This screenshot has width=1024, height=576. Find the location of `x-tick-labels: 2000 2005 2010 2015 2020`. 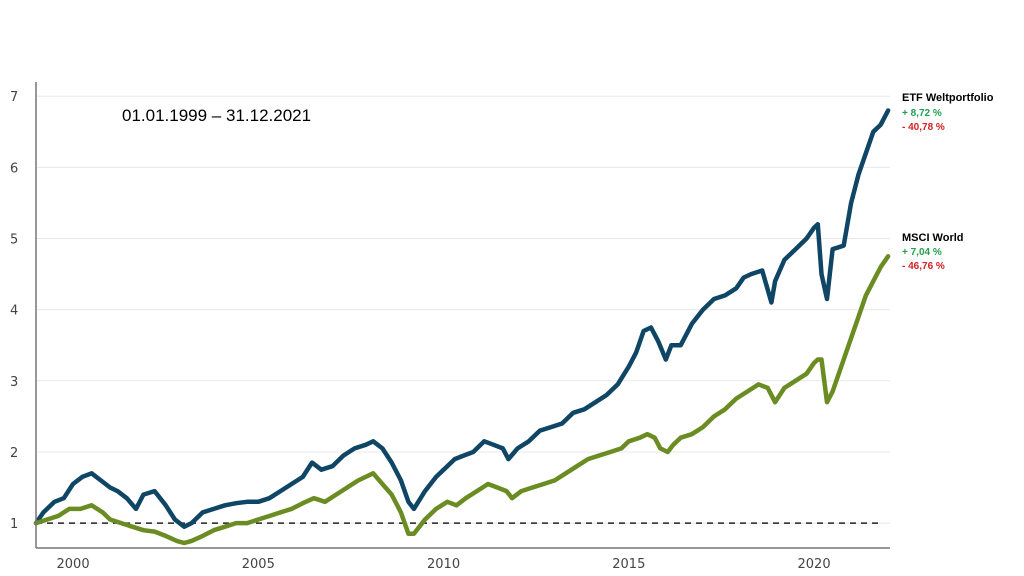

x-tick-labels: 2000 2005 2010 2015 2020 is located at coordinates (444, 564).